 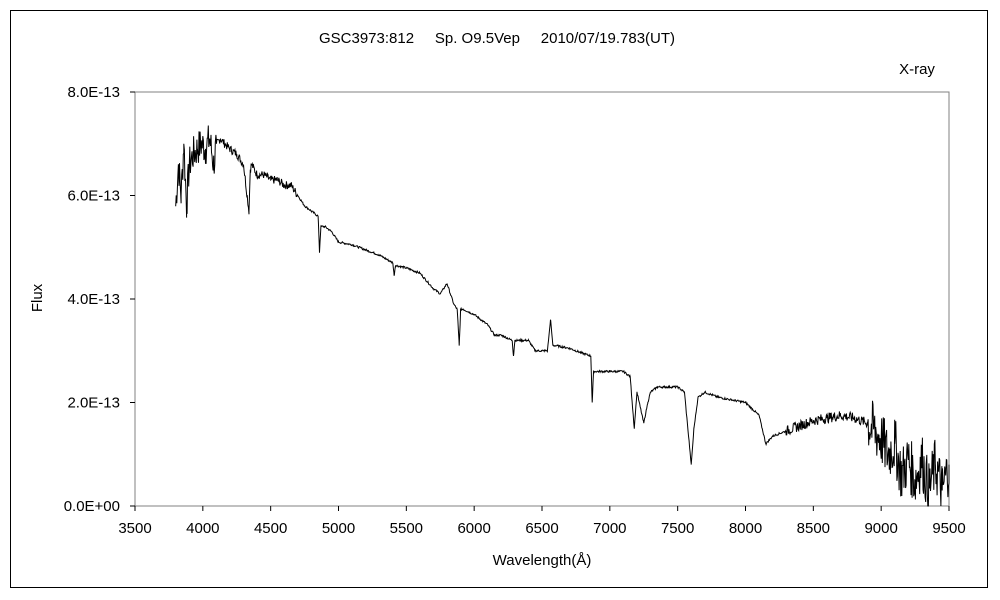 I want to click on y-tick-label: 0.0E+00, so click(x=92, y=506).